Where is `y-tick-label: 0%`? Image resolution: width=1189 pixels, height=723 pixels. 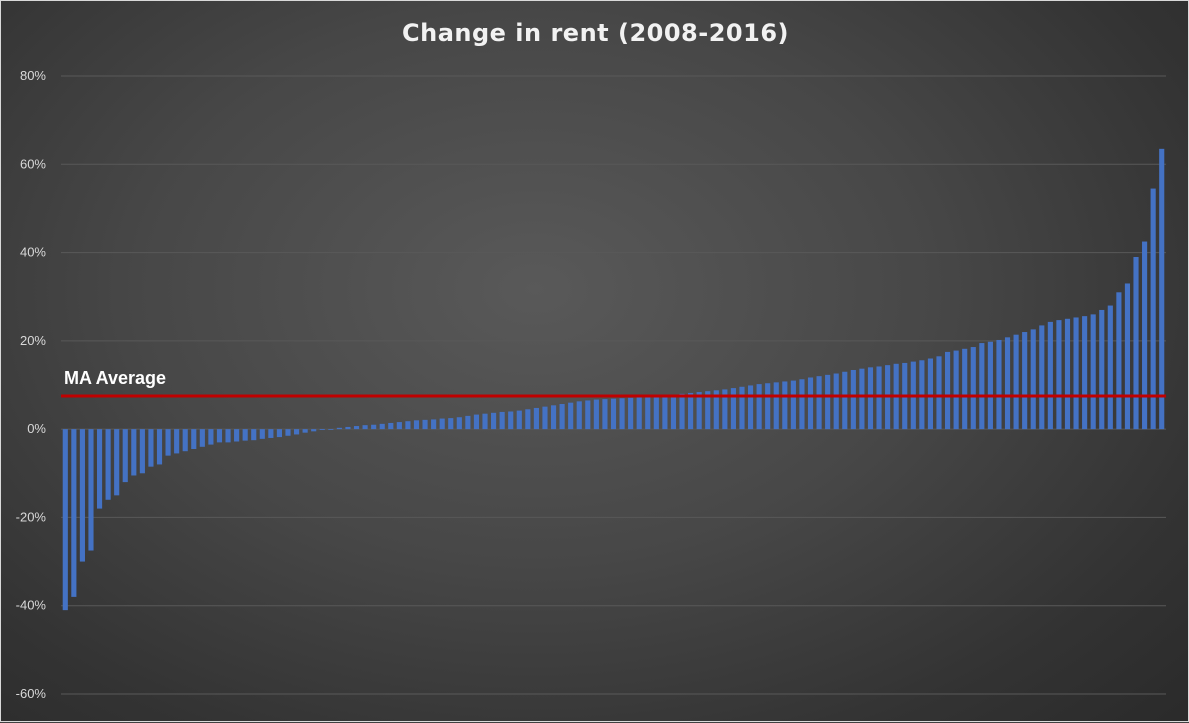 y-tick-label: 0% is located at coordinates (36, 428).